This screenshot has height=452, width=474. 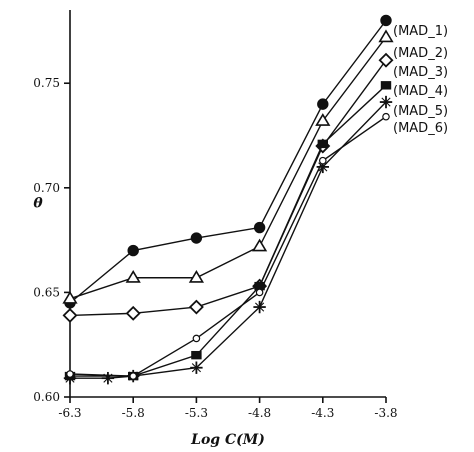 What do you see at coordinates (420, 111) in the screenshot?
I see `legend-label: (MAD_5)` at bounding box center [420, 111].